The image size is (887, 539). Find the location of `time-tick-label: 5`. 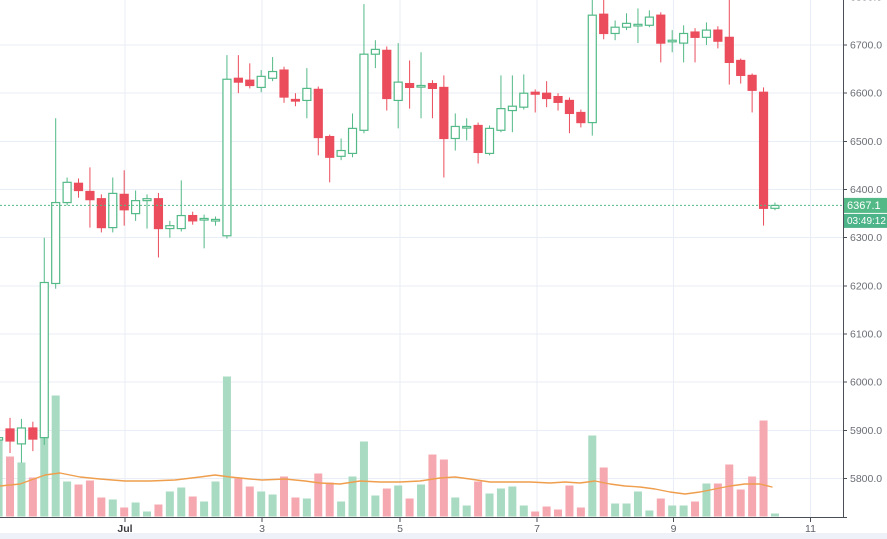

time-tick-label: 5 is located at coordinates (400, 529).